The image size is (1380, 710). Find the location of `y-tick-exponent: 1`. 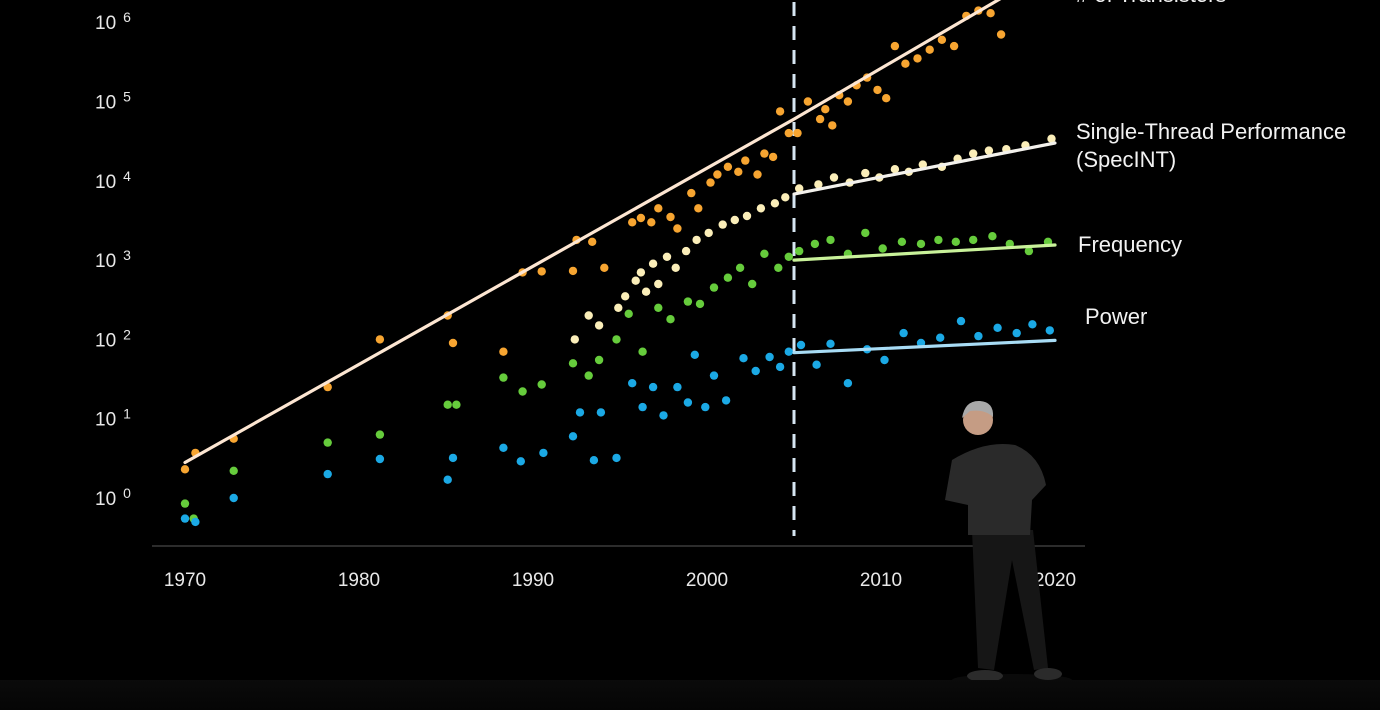

y-tick-exponent: 1 is located at coordinates (127, 414).